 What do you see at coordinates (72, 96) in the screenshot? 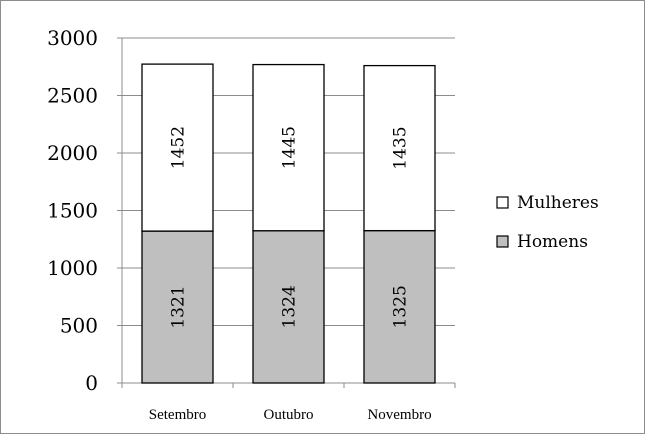
I see `y-tick-label: 2500` at bounding box center [72, 96].